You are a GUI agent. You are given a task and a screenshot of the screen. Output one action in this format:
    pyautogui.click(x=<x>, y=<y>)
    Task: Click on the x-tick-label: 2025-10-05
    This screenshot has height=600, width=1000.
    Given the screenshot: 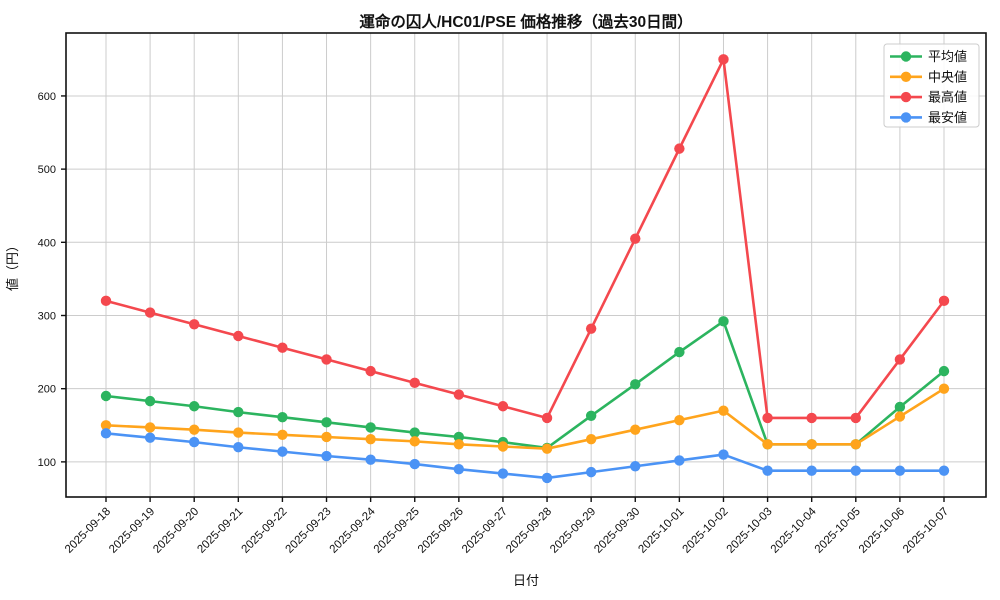 What is the action you would take?
    pyautogui.click(x=838, y=531)
    